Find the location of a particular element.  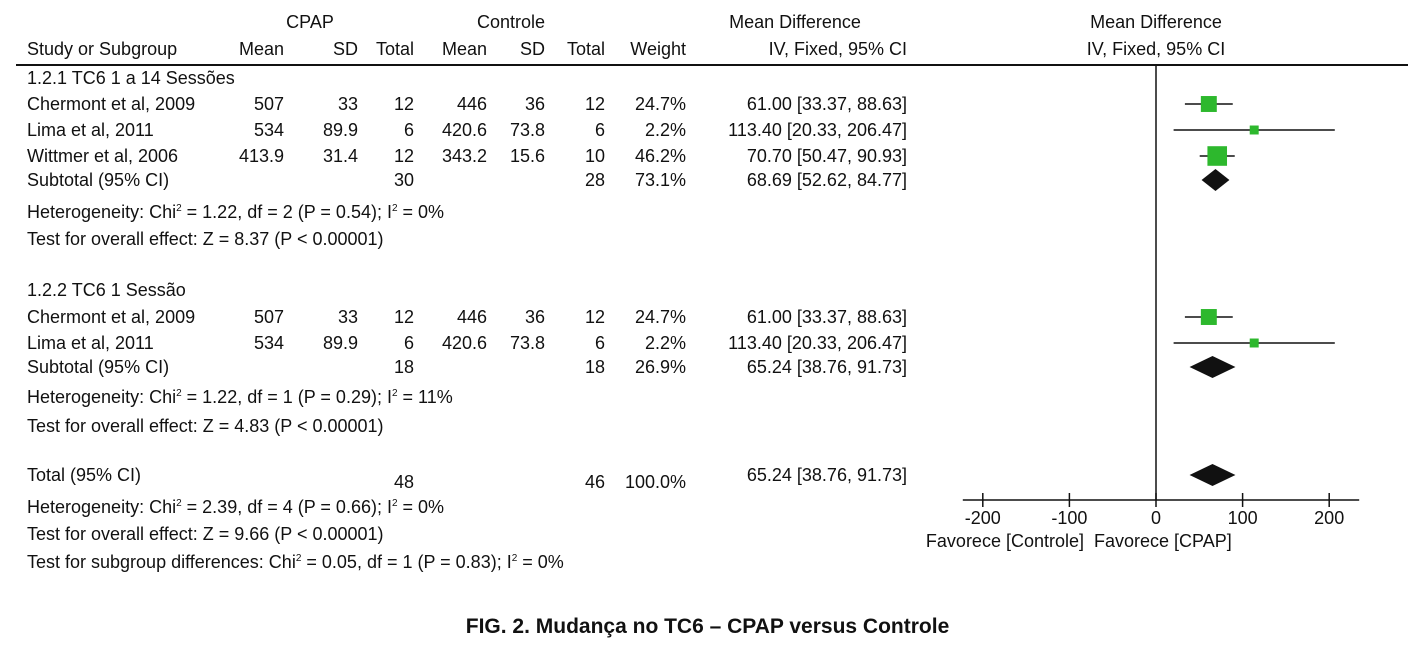

study-total-control: 10 is located at coordinates (595, 156).